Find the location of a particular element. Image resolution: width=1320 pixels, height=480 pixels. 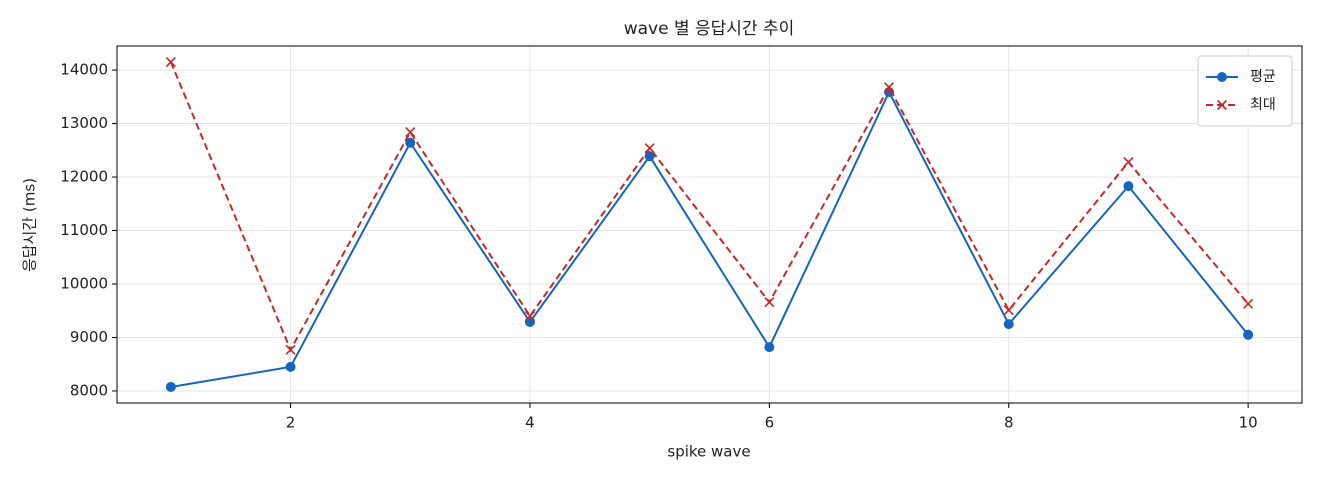

legend-label: 최대 is located at coordinates (1263, 105).